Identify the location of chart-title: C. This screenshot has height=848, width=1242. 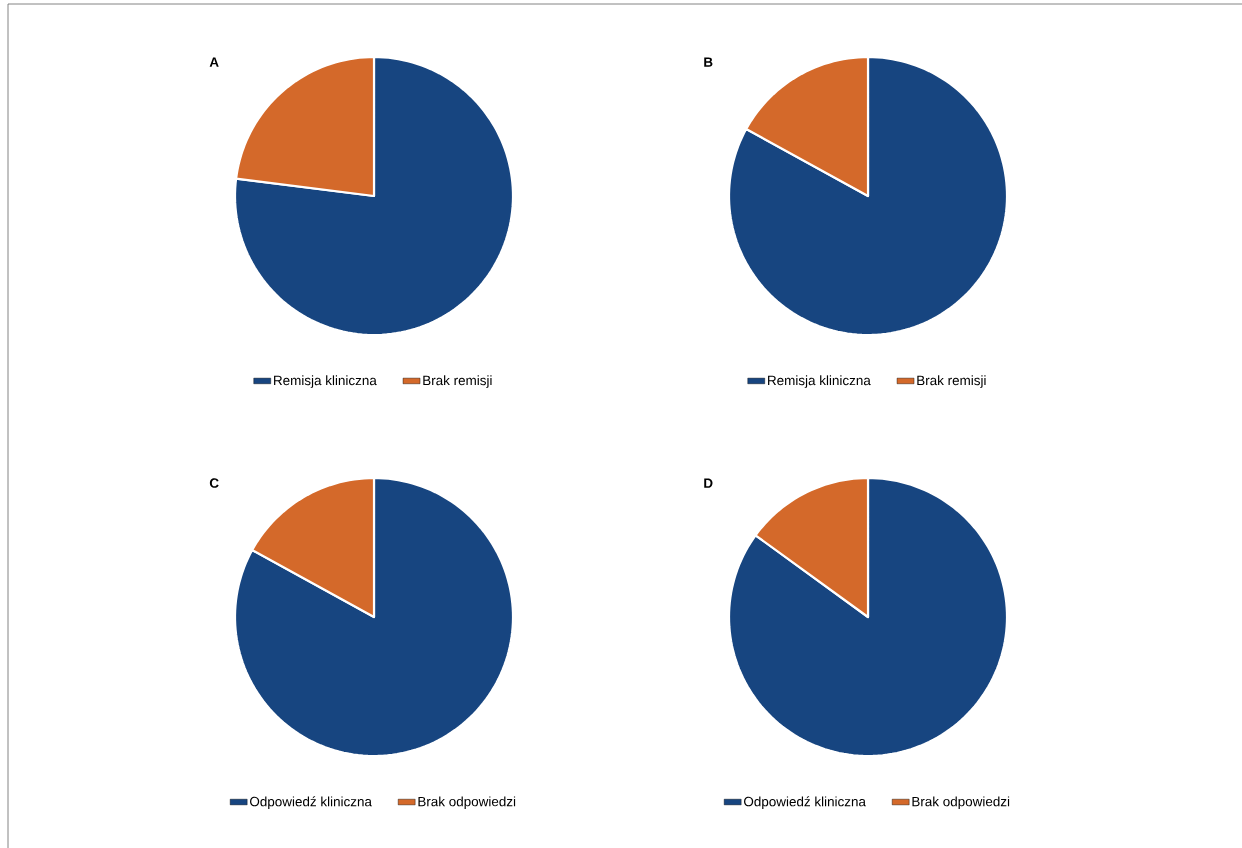
(214, 483).